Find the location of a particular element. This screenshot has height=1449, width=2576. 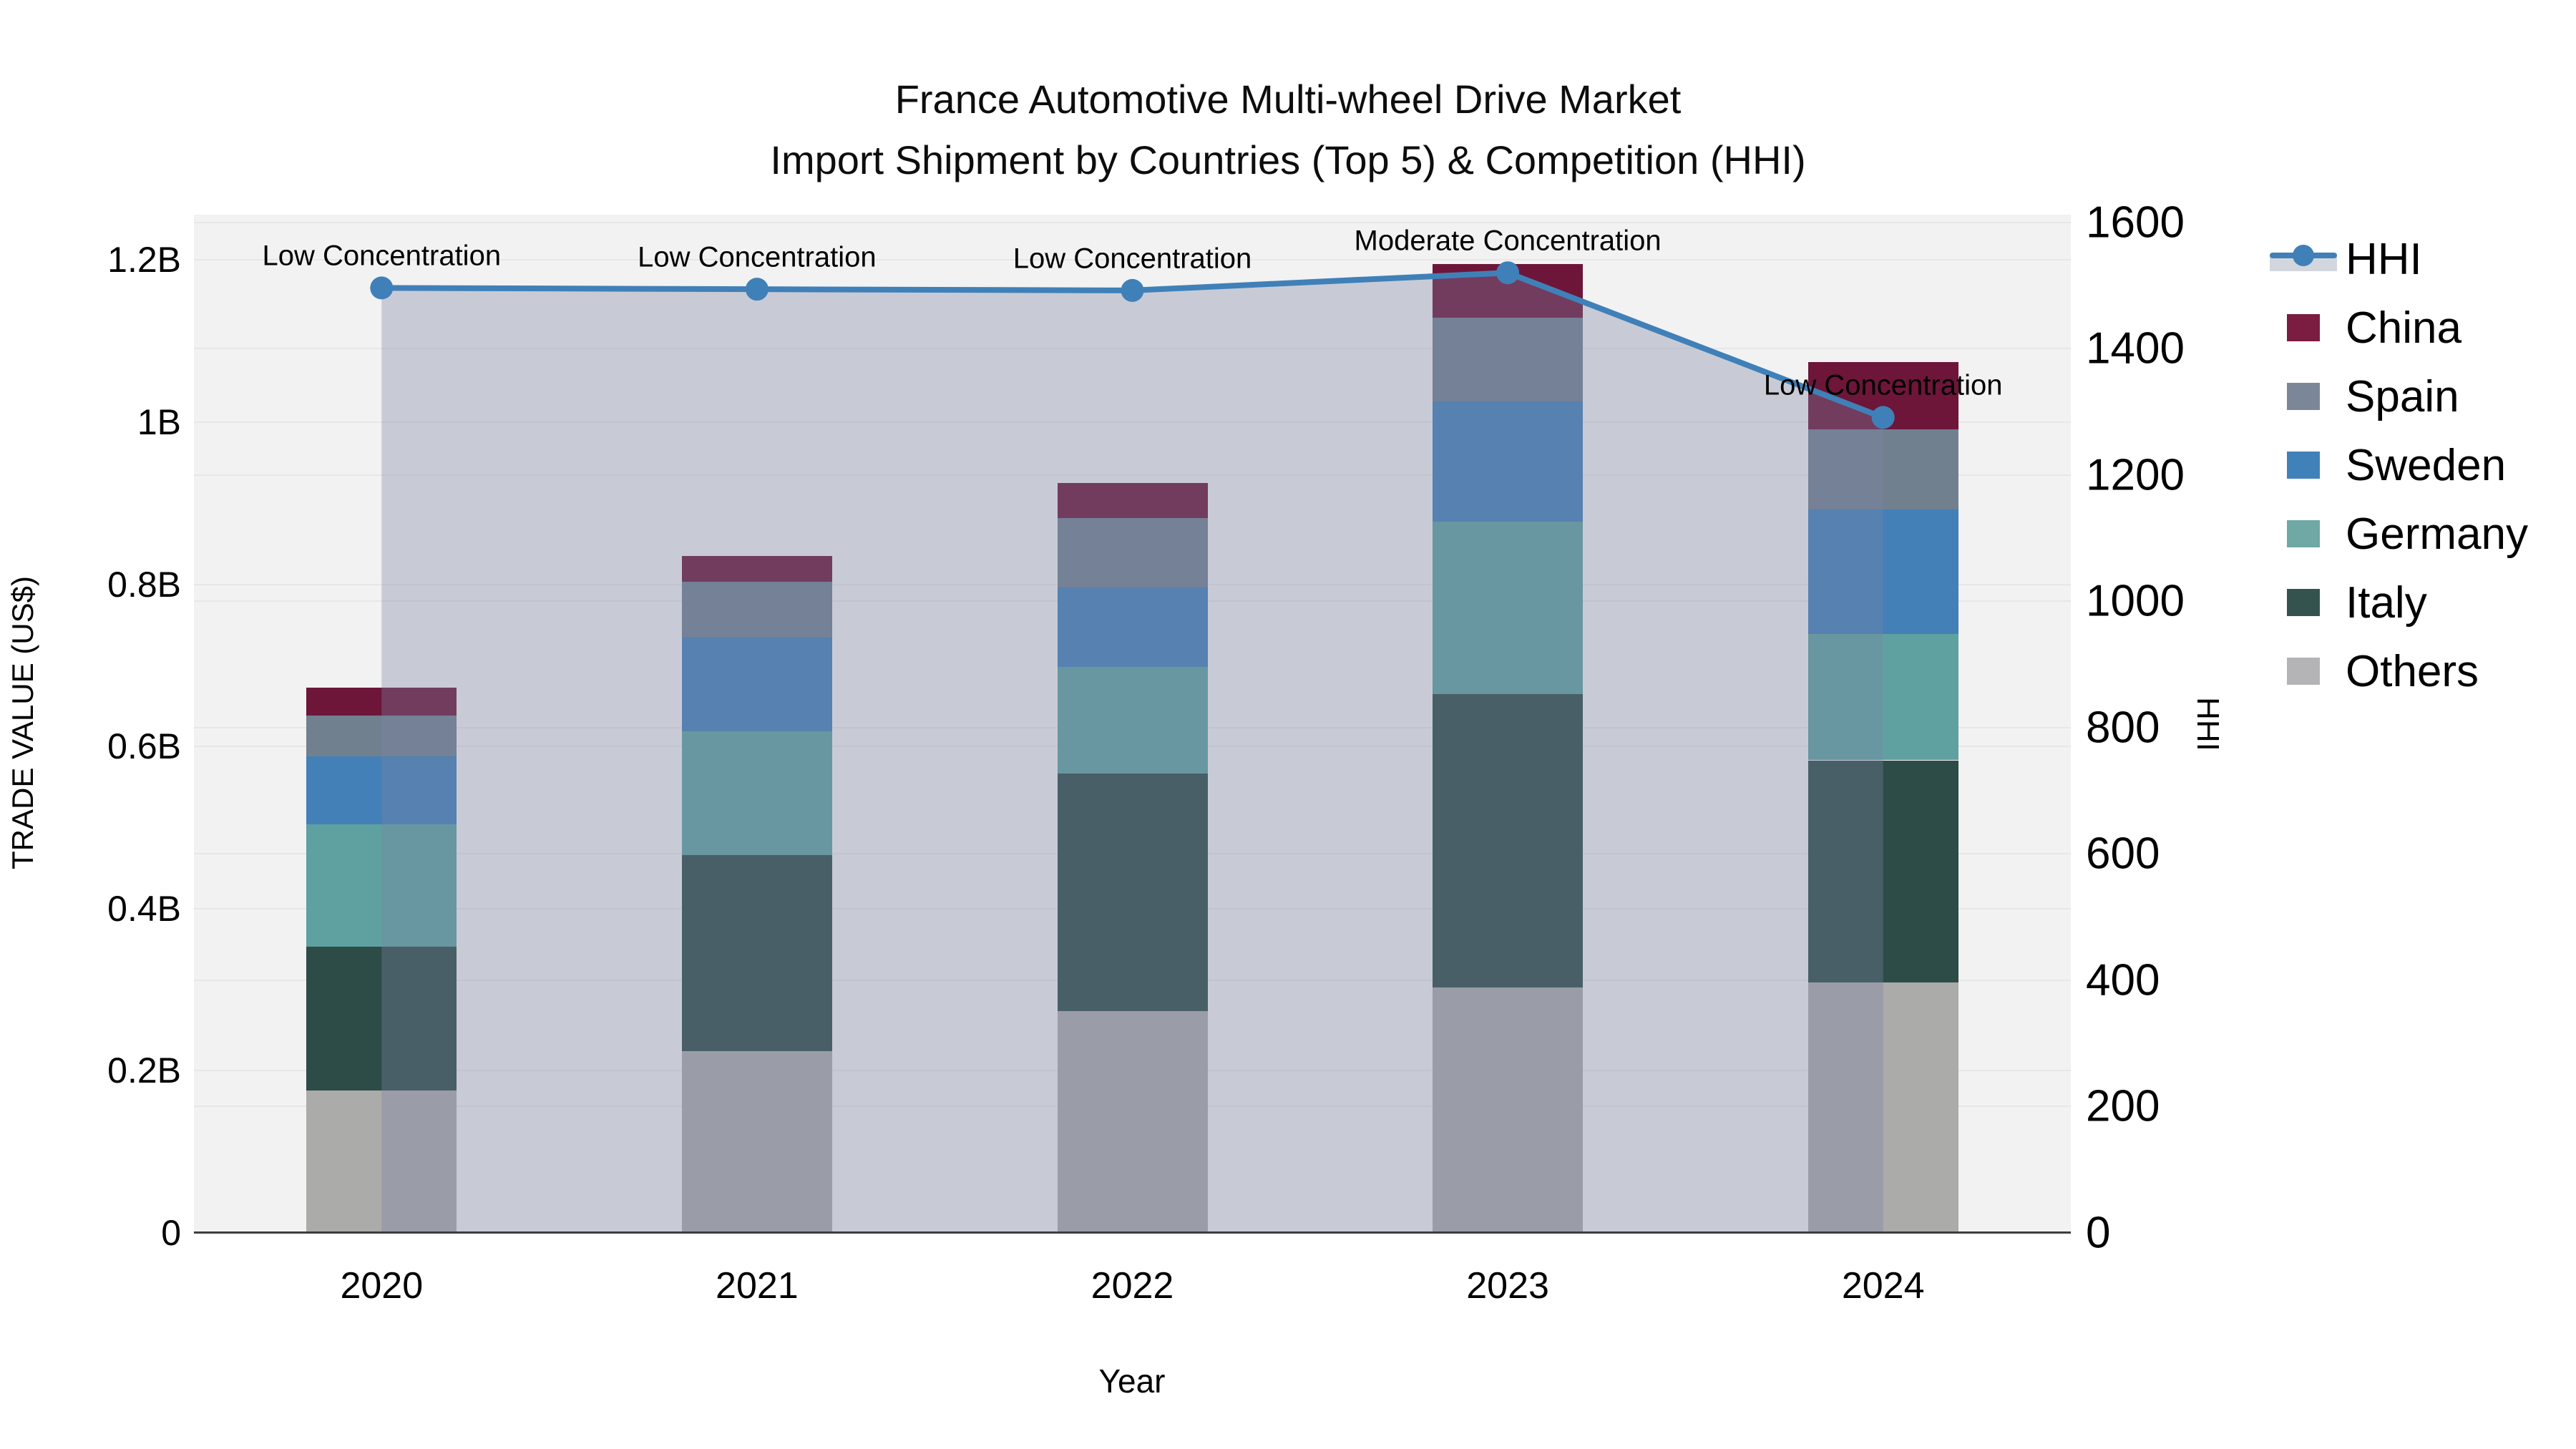

left-tick-1B: 1B is located at coordinates (159, 422).